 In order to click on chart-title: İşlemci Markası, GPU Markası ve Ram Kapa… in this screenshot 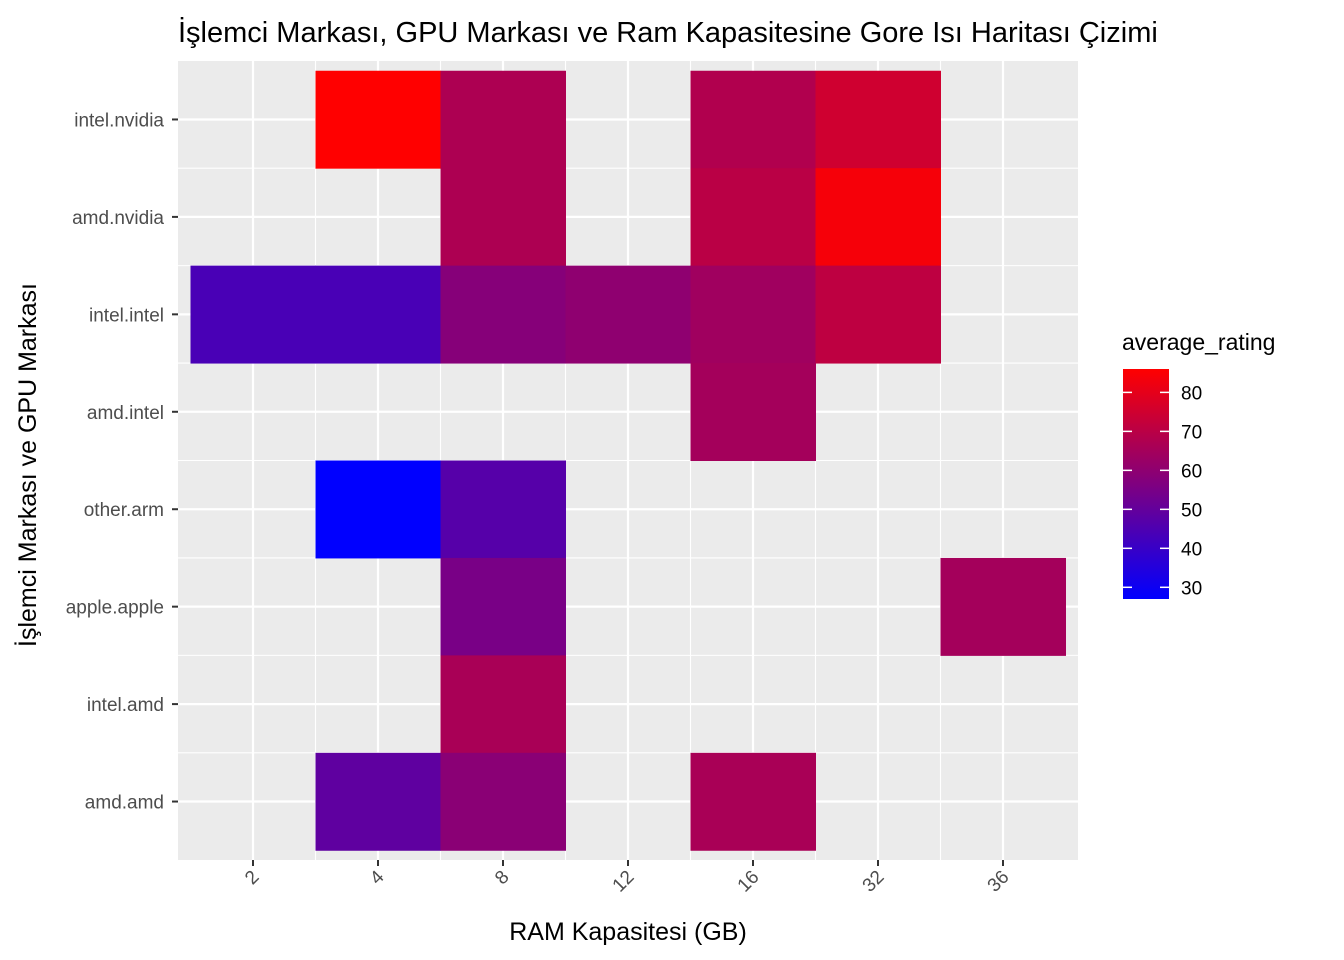, I will do `click(668, 32)`.